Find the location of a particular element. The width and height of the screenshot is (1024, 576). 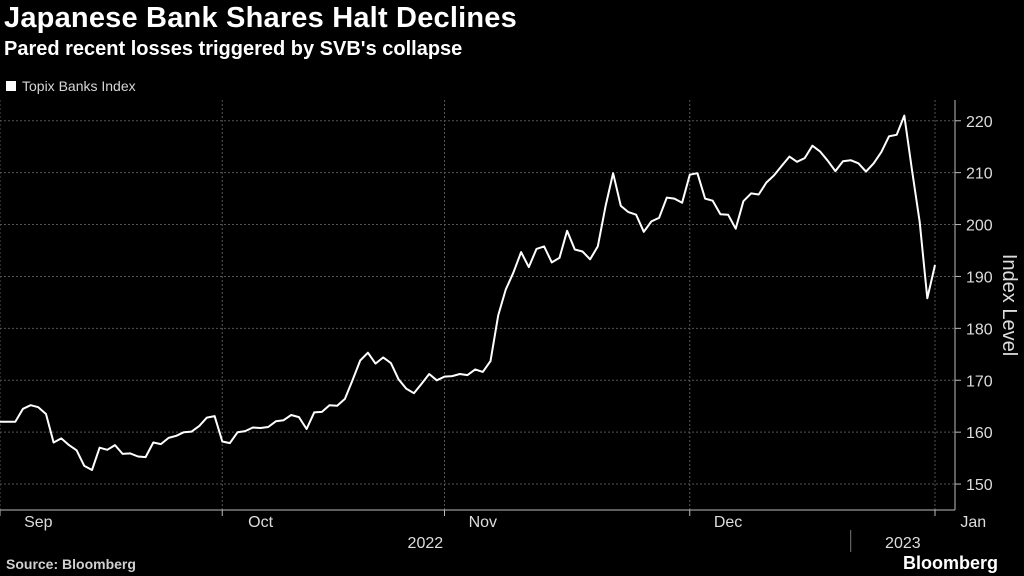

bloomberg-logo: Bloomberg is located at coordinates (950, 563).